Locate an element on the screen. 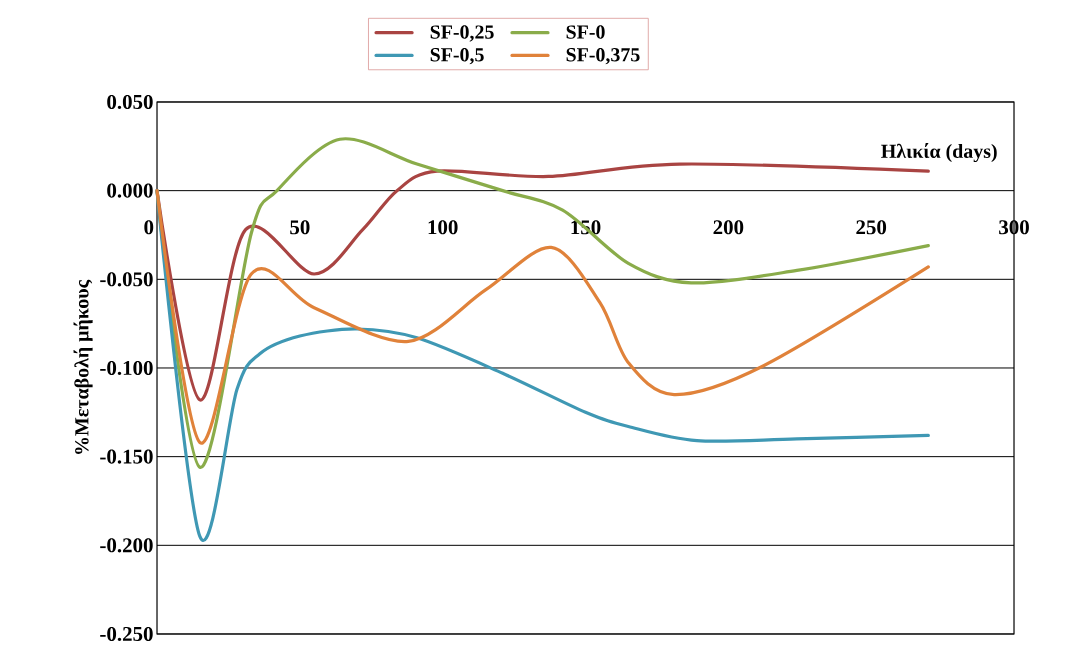  y-tick-label: 0.050 is located at coordinates (130, 102).